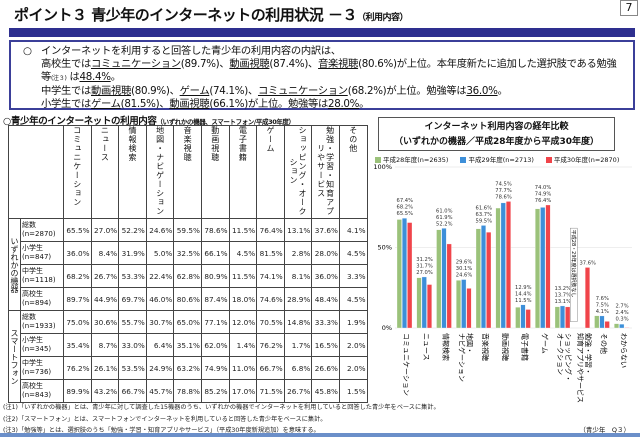  What do you see at coordinates (382, 167) in the screenshot?
I see `y-tick-label: 100%` at bounding box center [382, 167].